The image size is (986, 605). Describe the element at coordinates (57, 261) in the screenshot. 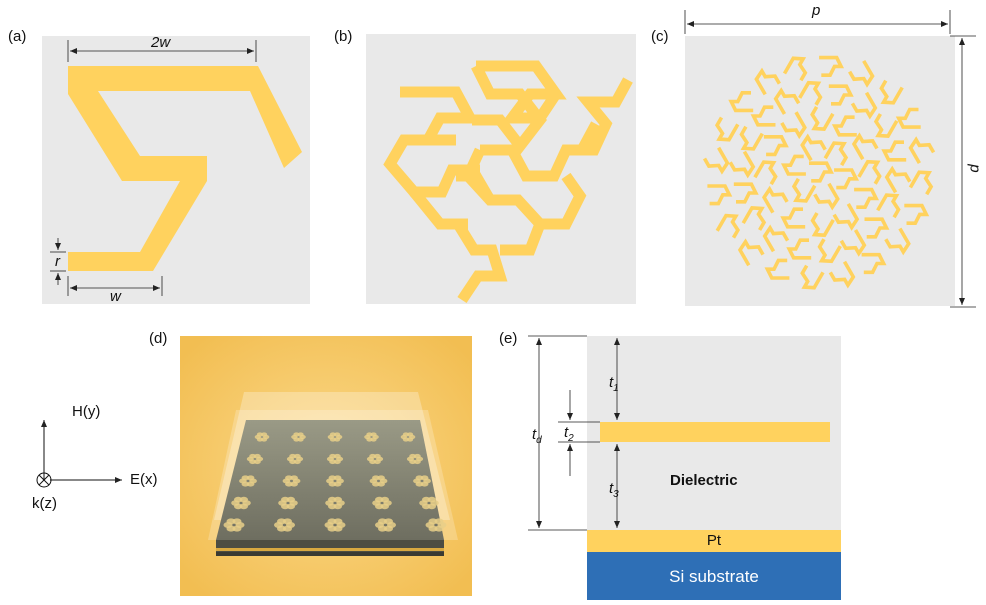

I see `dim-r: r` at that location.